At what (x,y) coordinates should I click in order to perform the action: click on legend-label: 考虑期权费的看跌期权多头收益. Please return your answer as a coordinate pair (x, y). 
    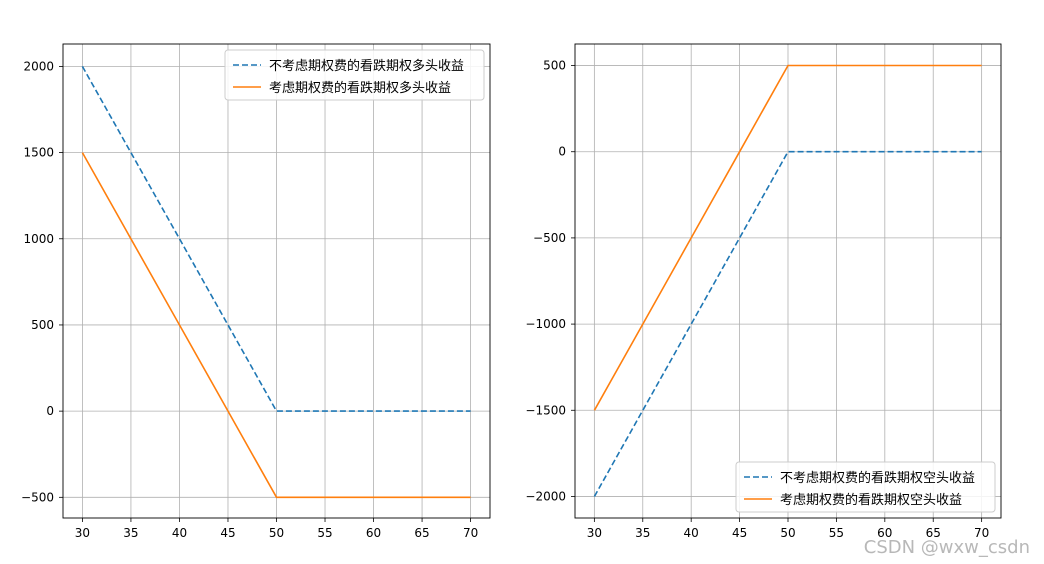
    Looking at the image, I should click on (360, 88).